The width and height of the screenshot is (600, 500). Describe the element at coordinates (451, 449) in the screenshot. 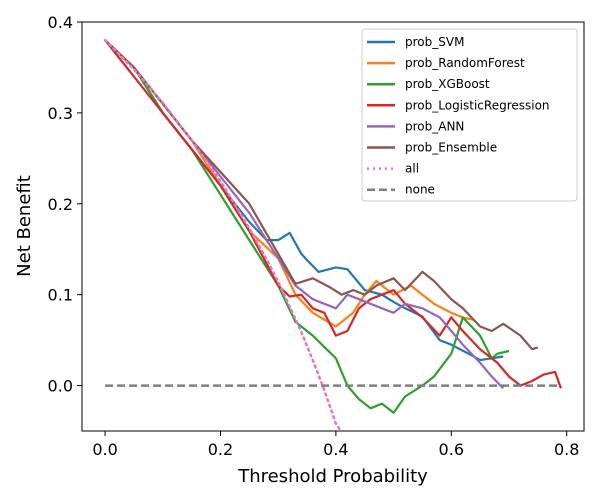

I see `x-tick-label: 0.6` at that location.